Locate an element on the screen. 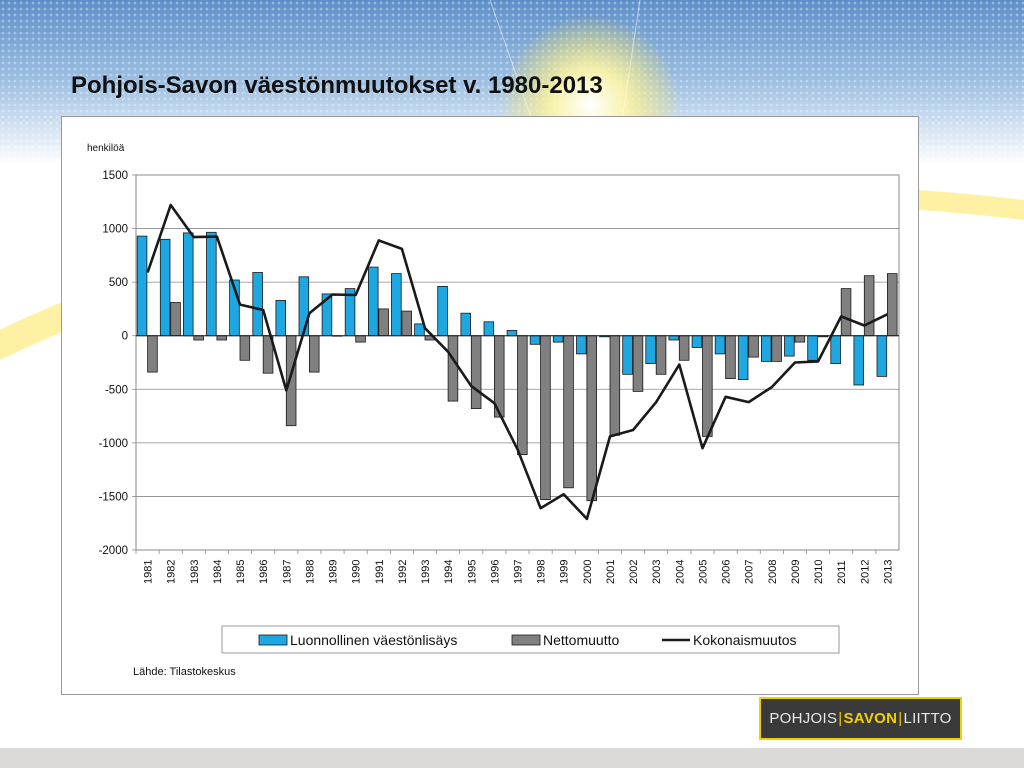  legend-label-total: Kokonaismuutos is located at coordinates (745, 640).